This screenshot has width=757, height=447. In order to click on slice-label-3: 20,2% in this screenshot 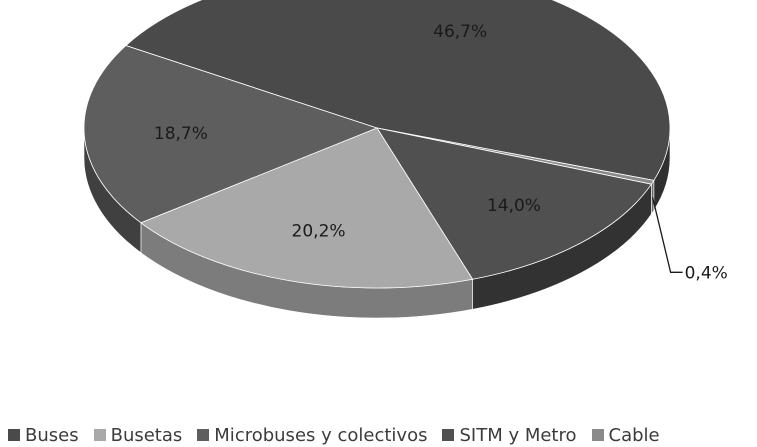, I will do `click(319, 231)`.